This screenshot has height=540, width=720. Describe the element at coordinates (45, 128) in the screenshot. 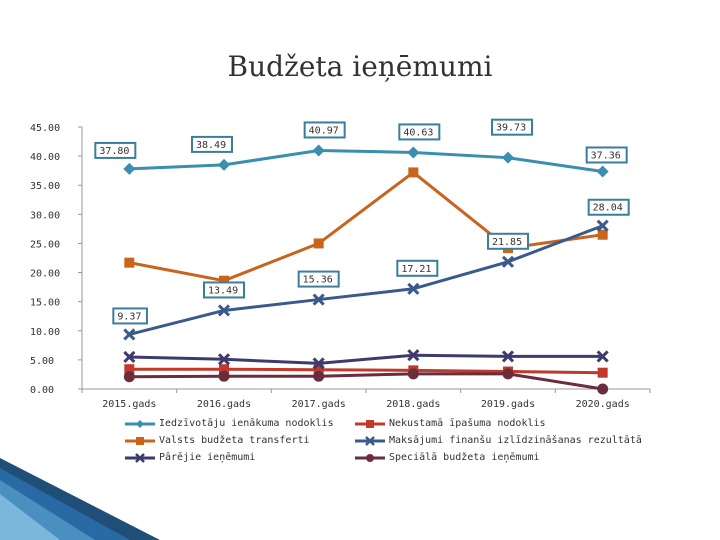

I see `y-tick-label: 45.00` at that location.